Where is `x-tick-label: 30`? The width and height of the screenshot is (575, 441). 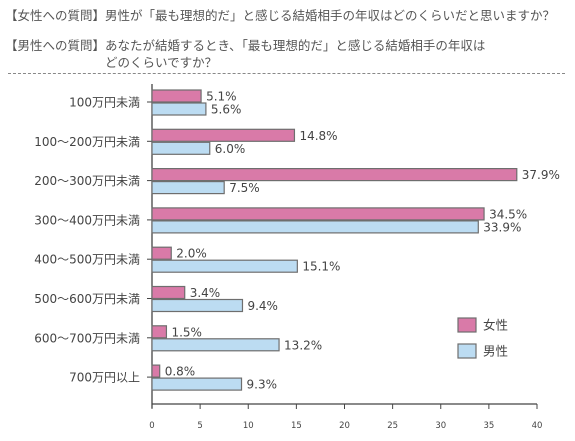
x-tick-label: 30 is located at coordinates (440, 426).